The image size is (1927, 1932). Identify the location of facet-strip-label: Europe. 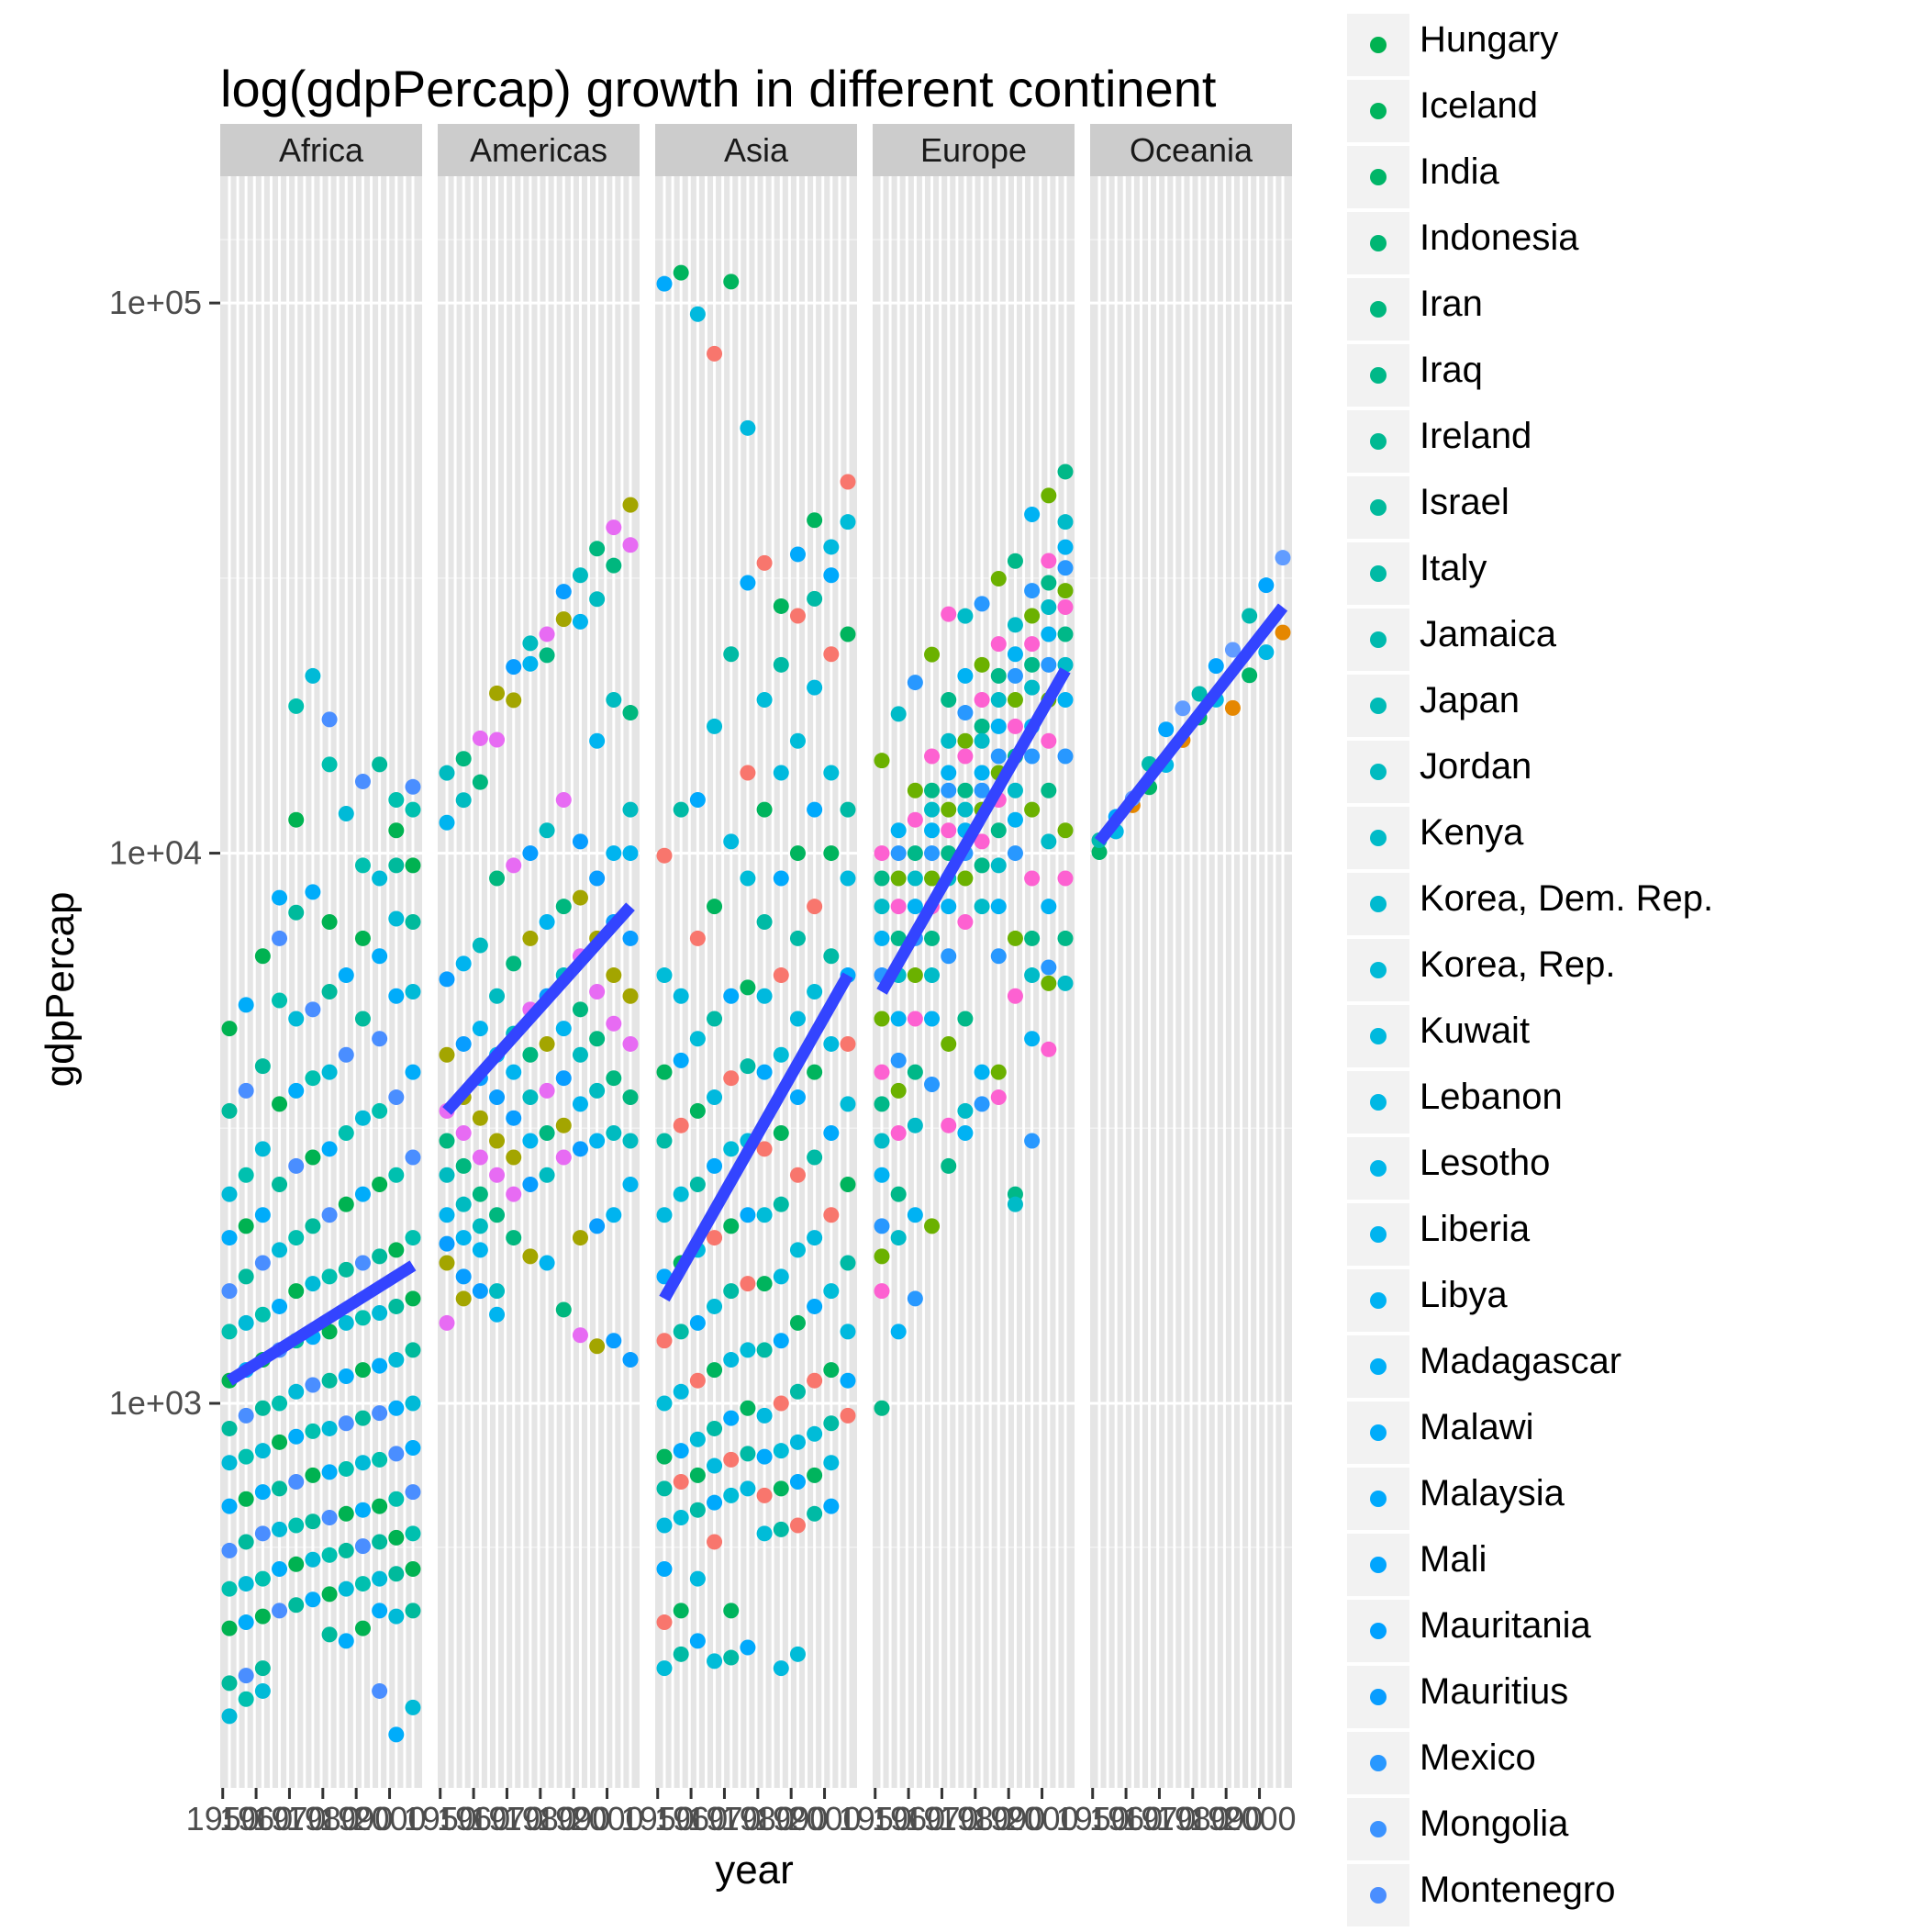
(973, 150).